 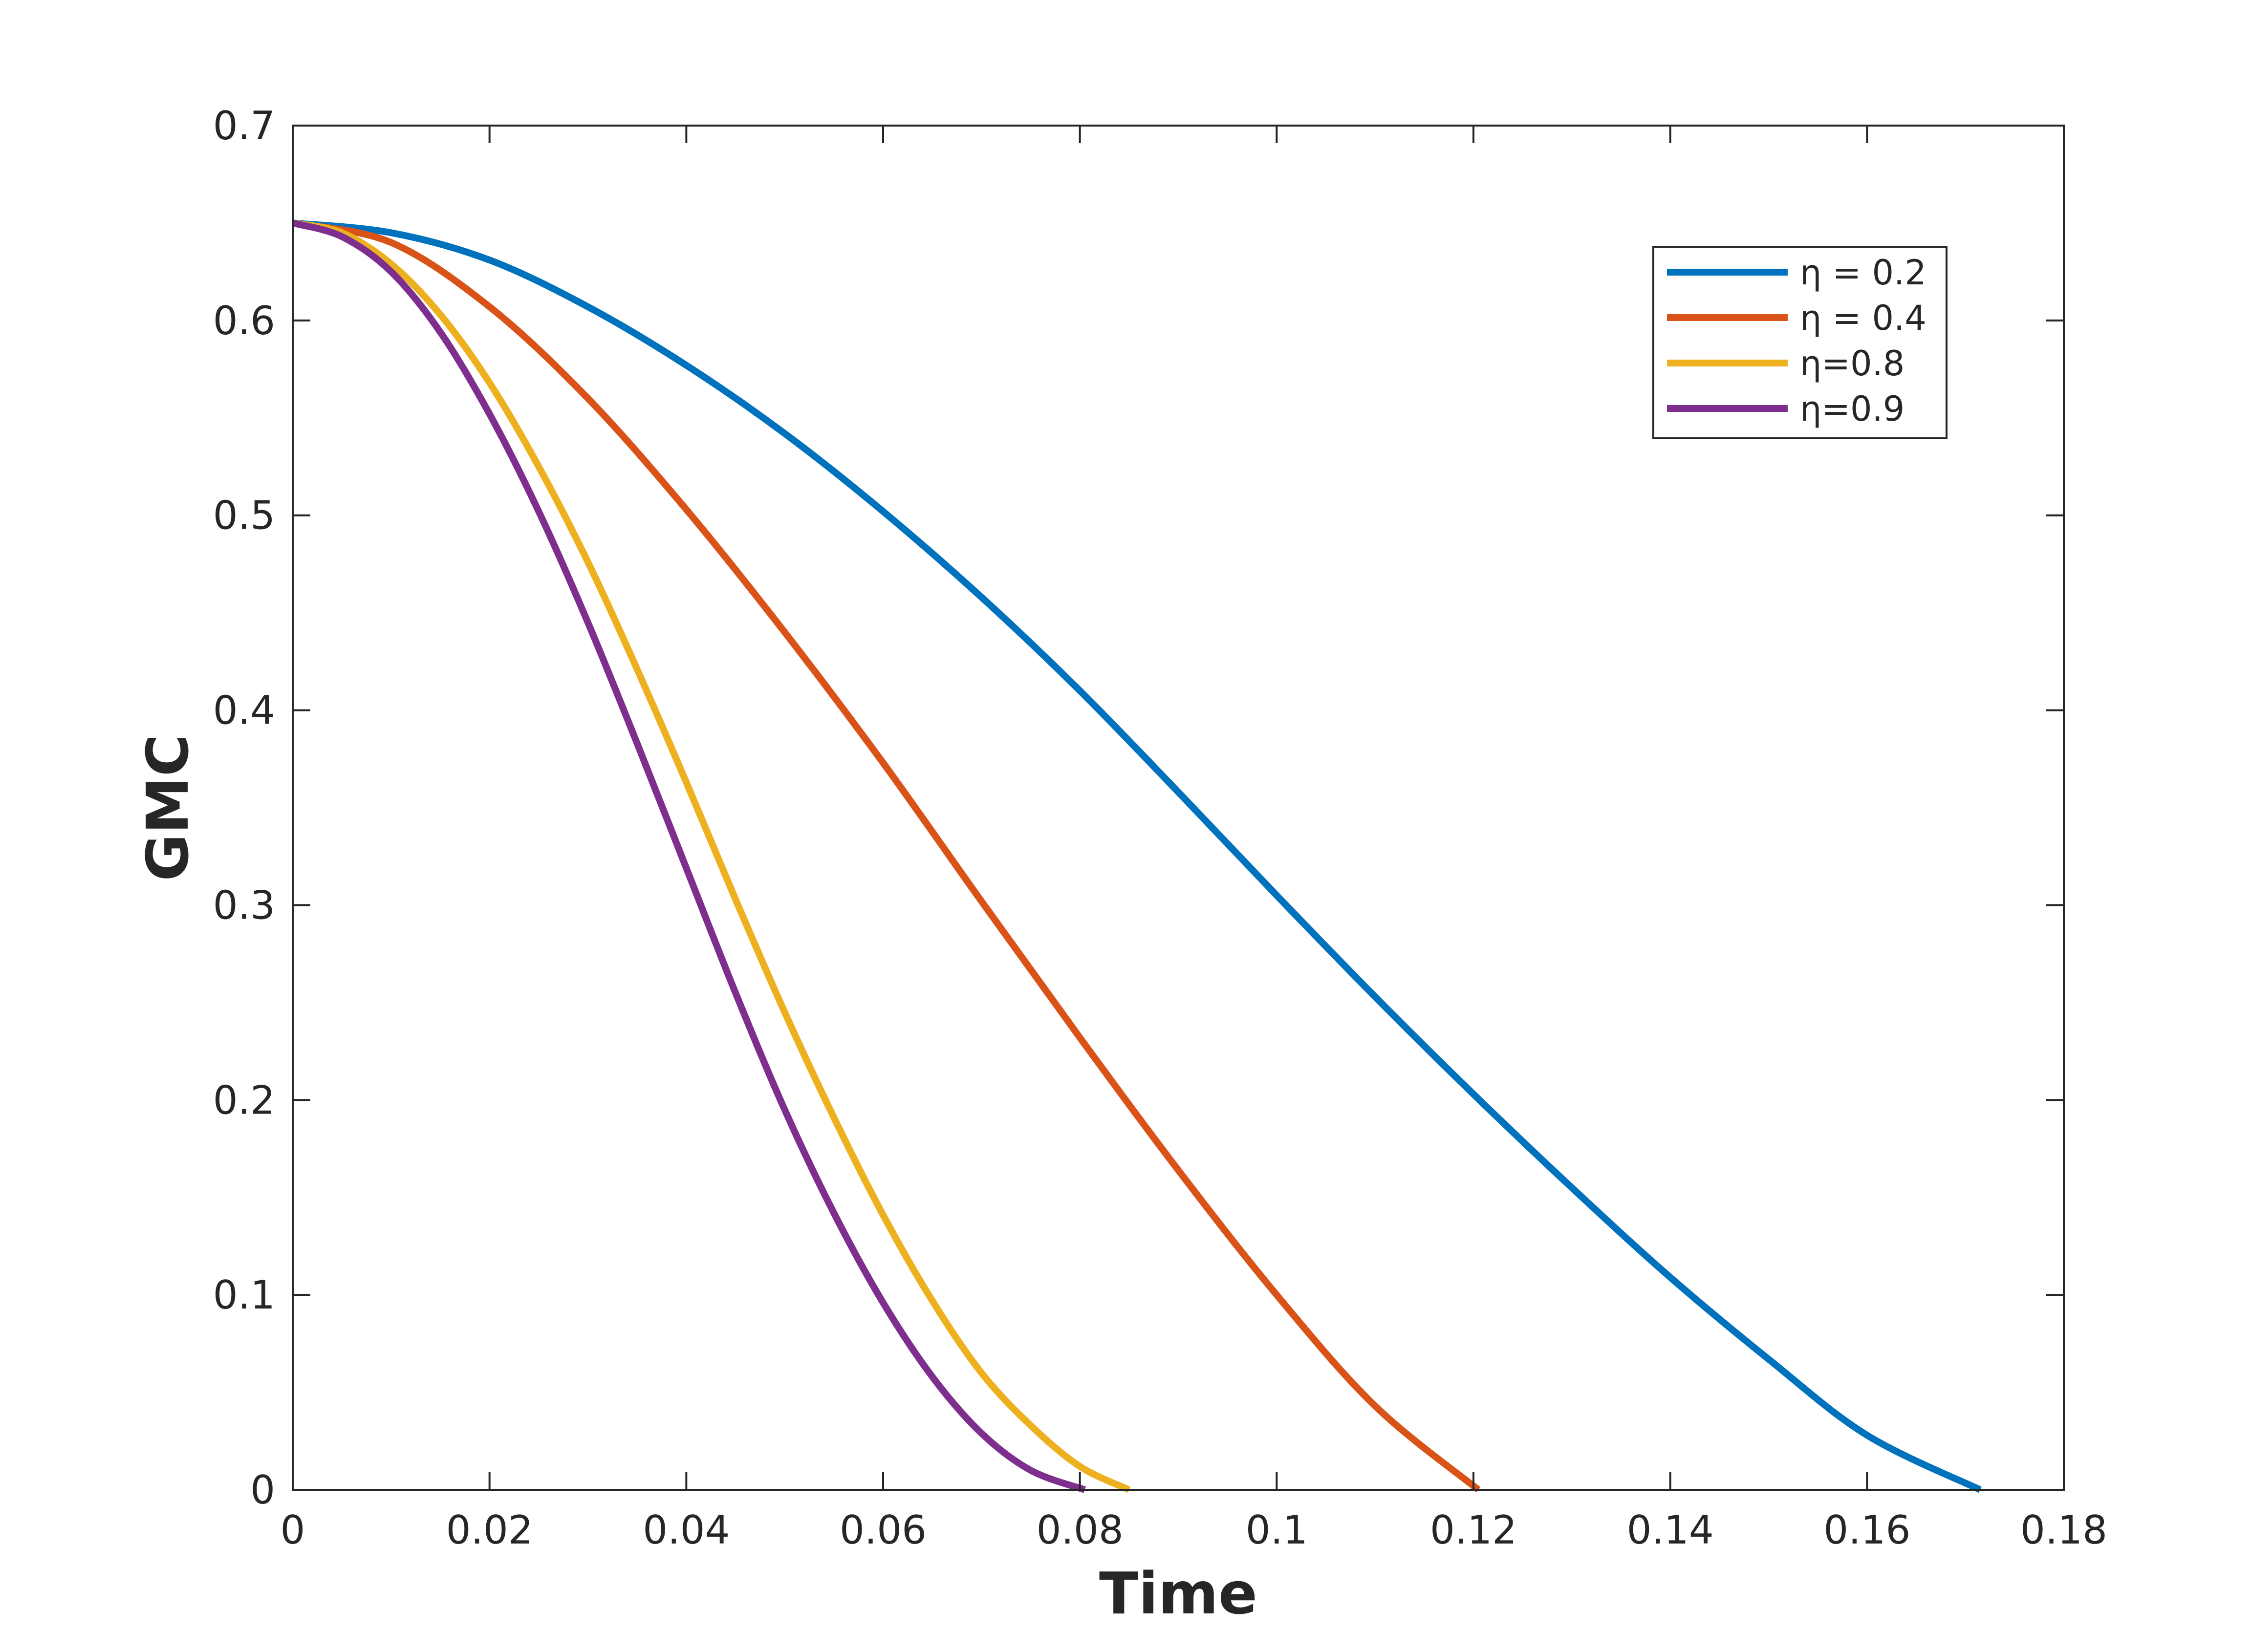 What do you see at coordinates (244, 711) in the screenshot?
I see `y-tick-label: 0.4` at bounding box center [244, 711].